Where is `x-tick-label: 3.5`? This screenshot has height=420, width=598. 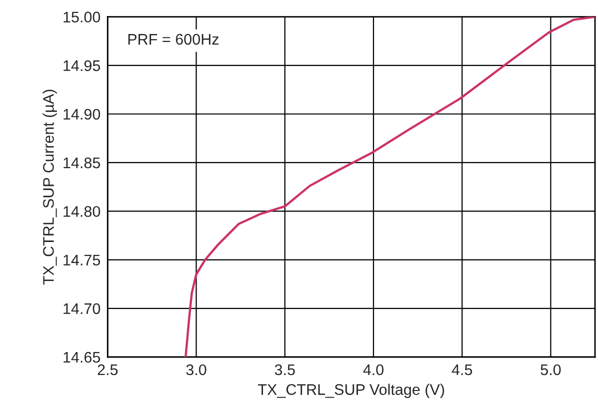
x-tick-label: 3.5 is located at coordinates (284, 370).